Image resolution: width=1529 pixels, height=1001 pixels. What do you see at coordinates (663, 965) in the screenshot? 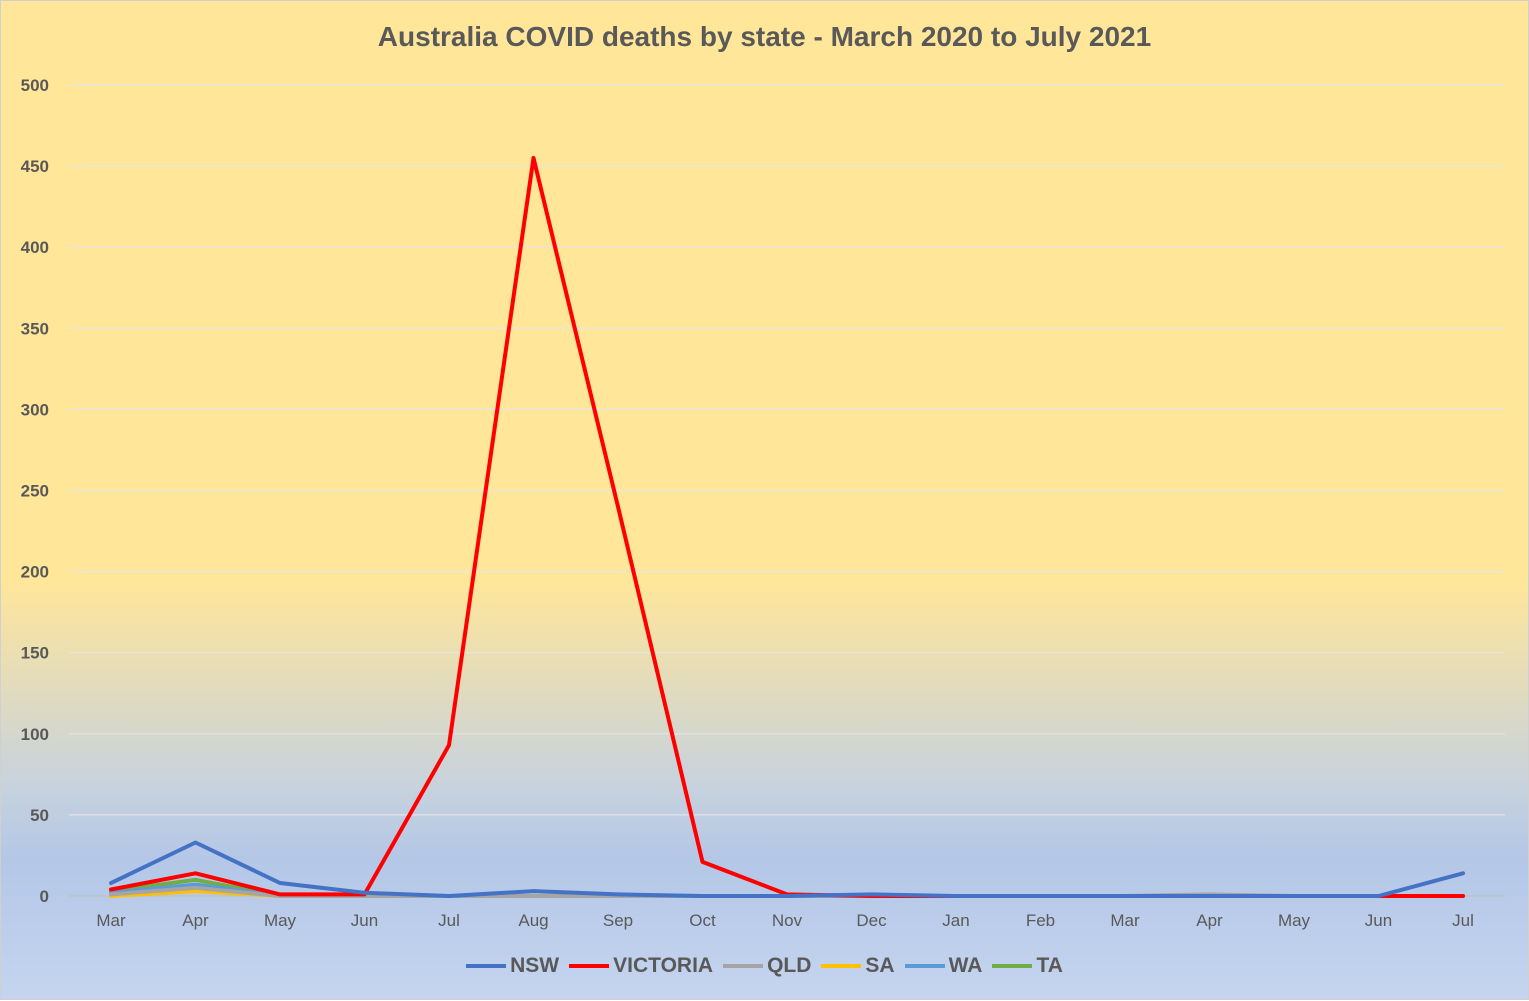
I see `legend-label-victoria: VICTORIA` at bounding box center [663, 965].